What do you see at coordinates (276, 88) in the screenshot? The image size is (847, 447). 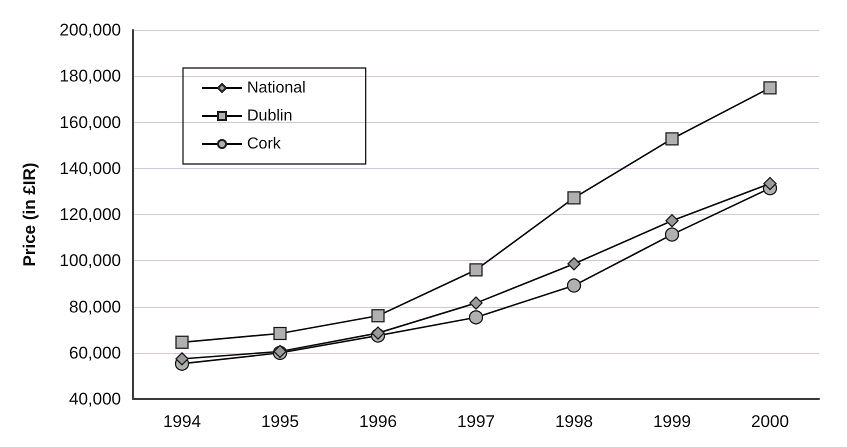 I see `legend-label: National` at bounding box center [276, 88].